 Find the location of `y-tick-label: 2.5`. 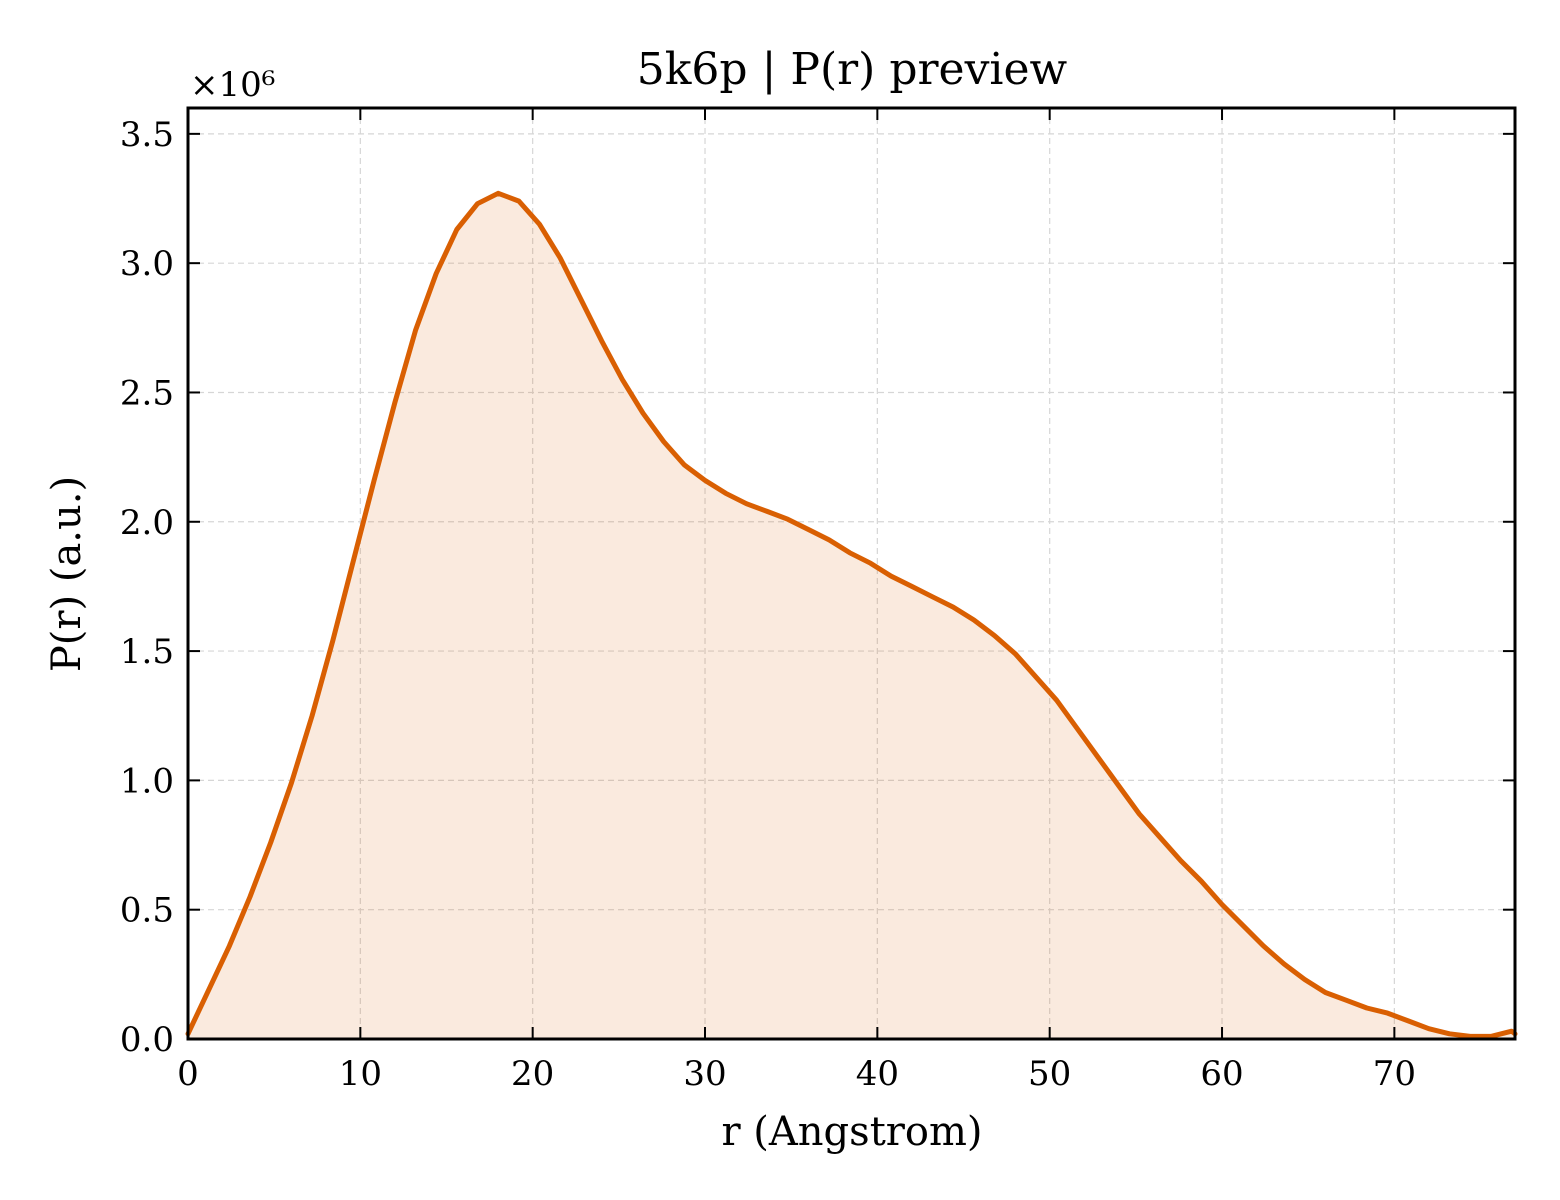

y-tick-label: 2.5 is located at coordinates (147, 393).